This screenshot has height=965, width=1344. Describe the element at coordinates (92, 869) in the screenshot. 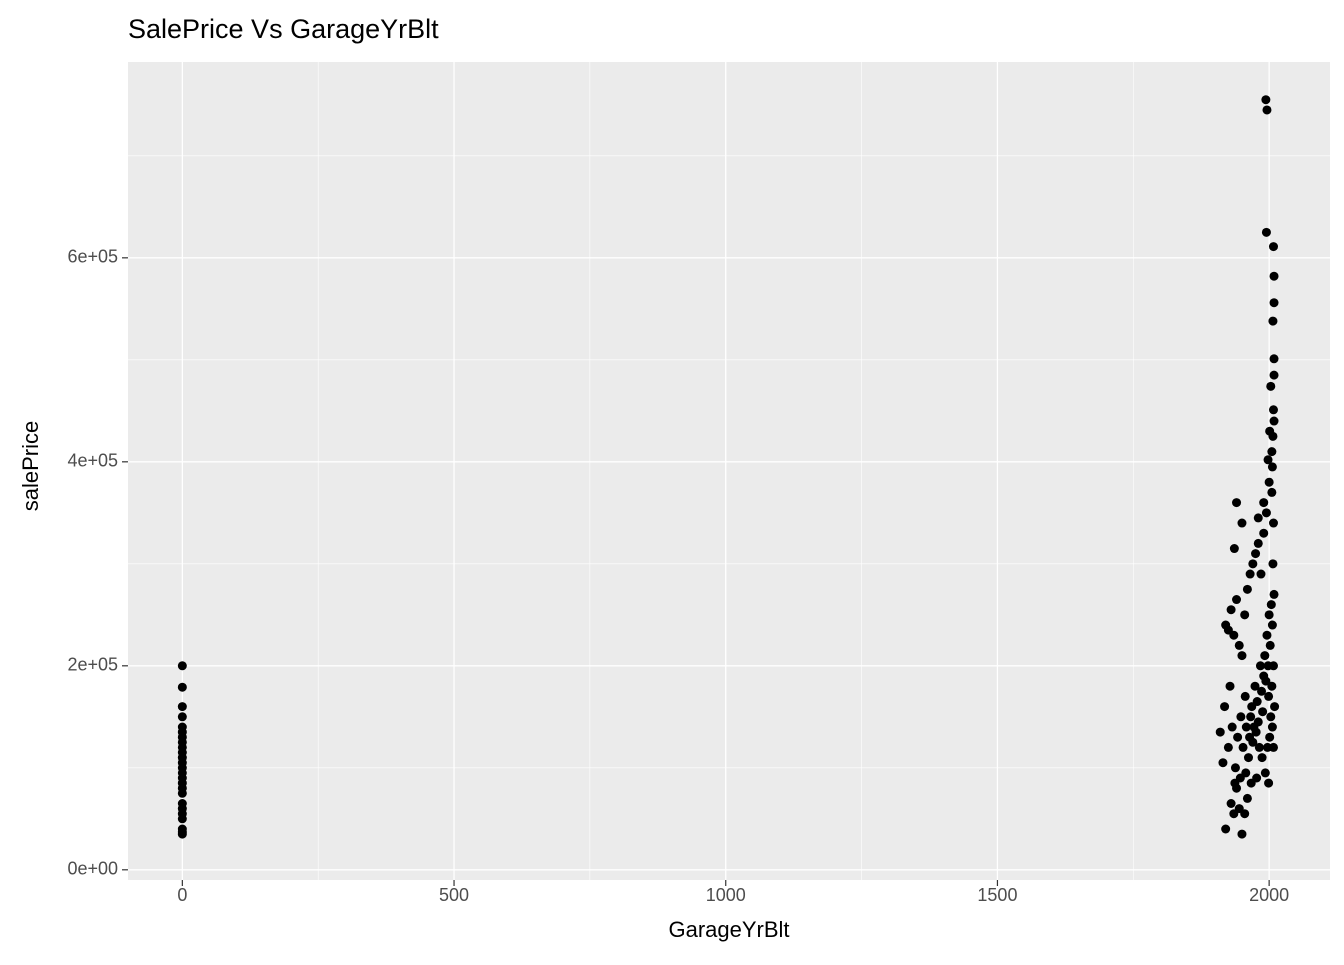

I see `y-tick-label: 0e+00` at that location.